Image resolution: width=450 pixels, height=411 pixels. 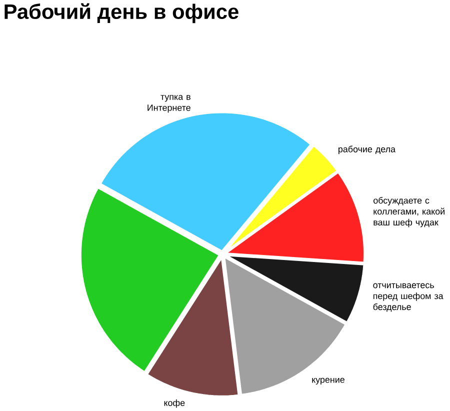 What do you see at coordinates (169, 104) in the screenshot?
I see `slice-label: тупка в Интернете` at bounding box center [169, 104].